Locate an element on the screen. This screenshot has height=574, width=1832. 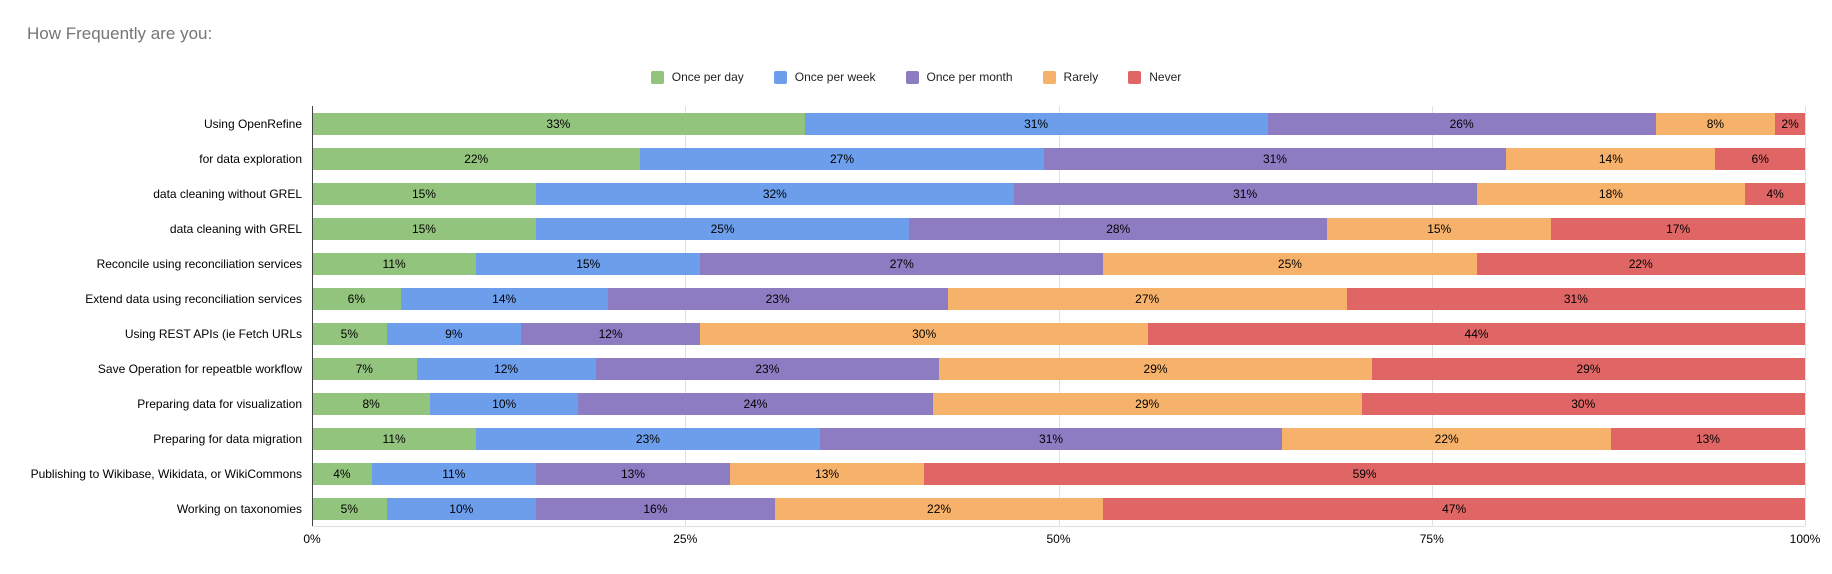
segment-value-label: 44% is located at coordinates (1476, 333).